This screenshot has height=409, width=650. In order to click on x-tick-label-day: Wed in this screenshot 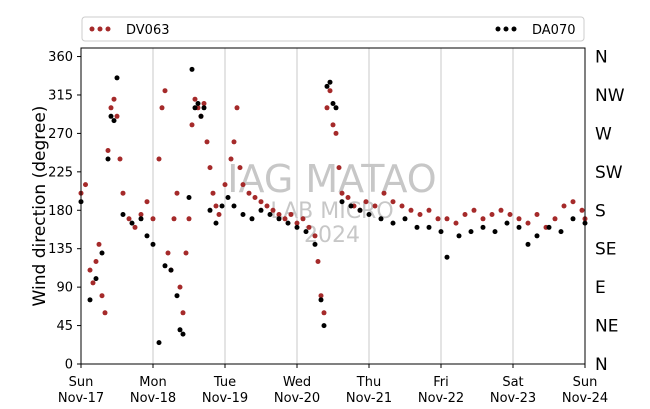, I will do `click(297, 382)`.